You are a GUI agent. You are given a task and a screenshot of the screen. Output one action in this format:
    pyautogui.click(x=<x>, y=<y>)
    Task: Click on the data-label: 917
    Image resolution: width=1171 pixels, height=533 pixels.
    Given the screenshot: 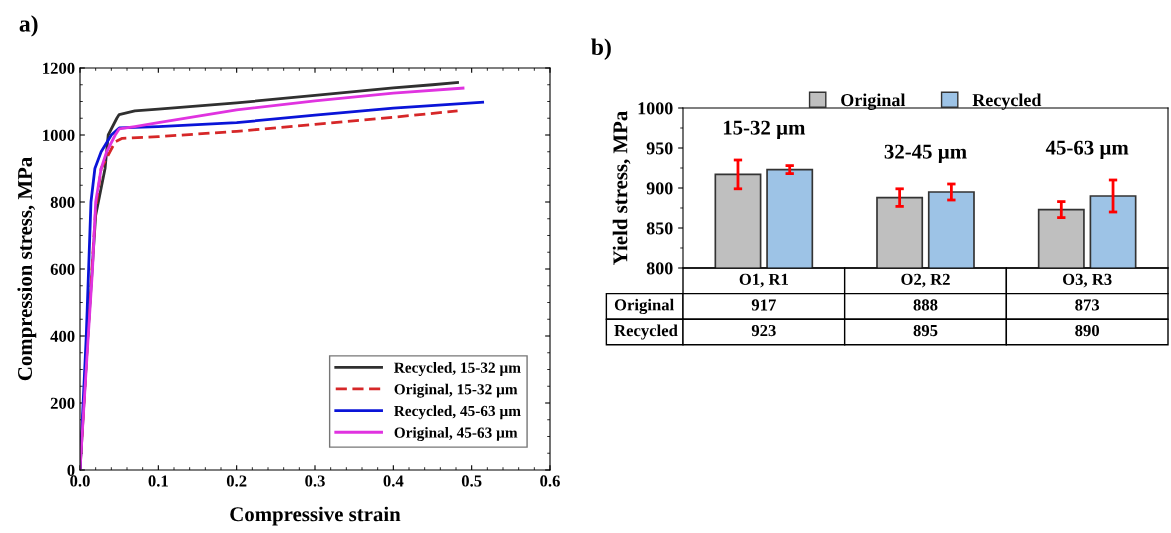 What is the action you would take?
    pyautogui.click(x=763, y=305)
    